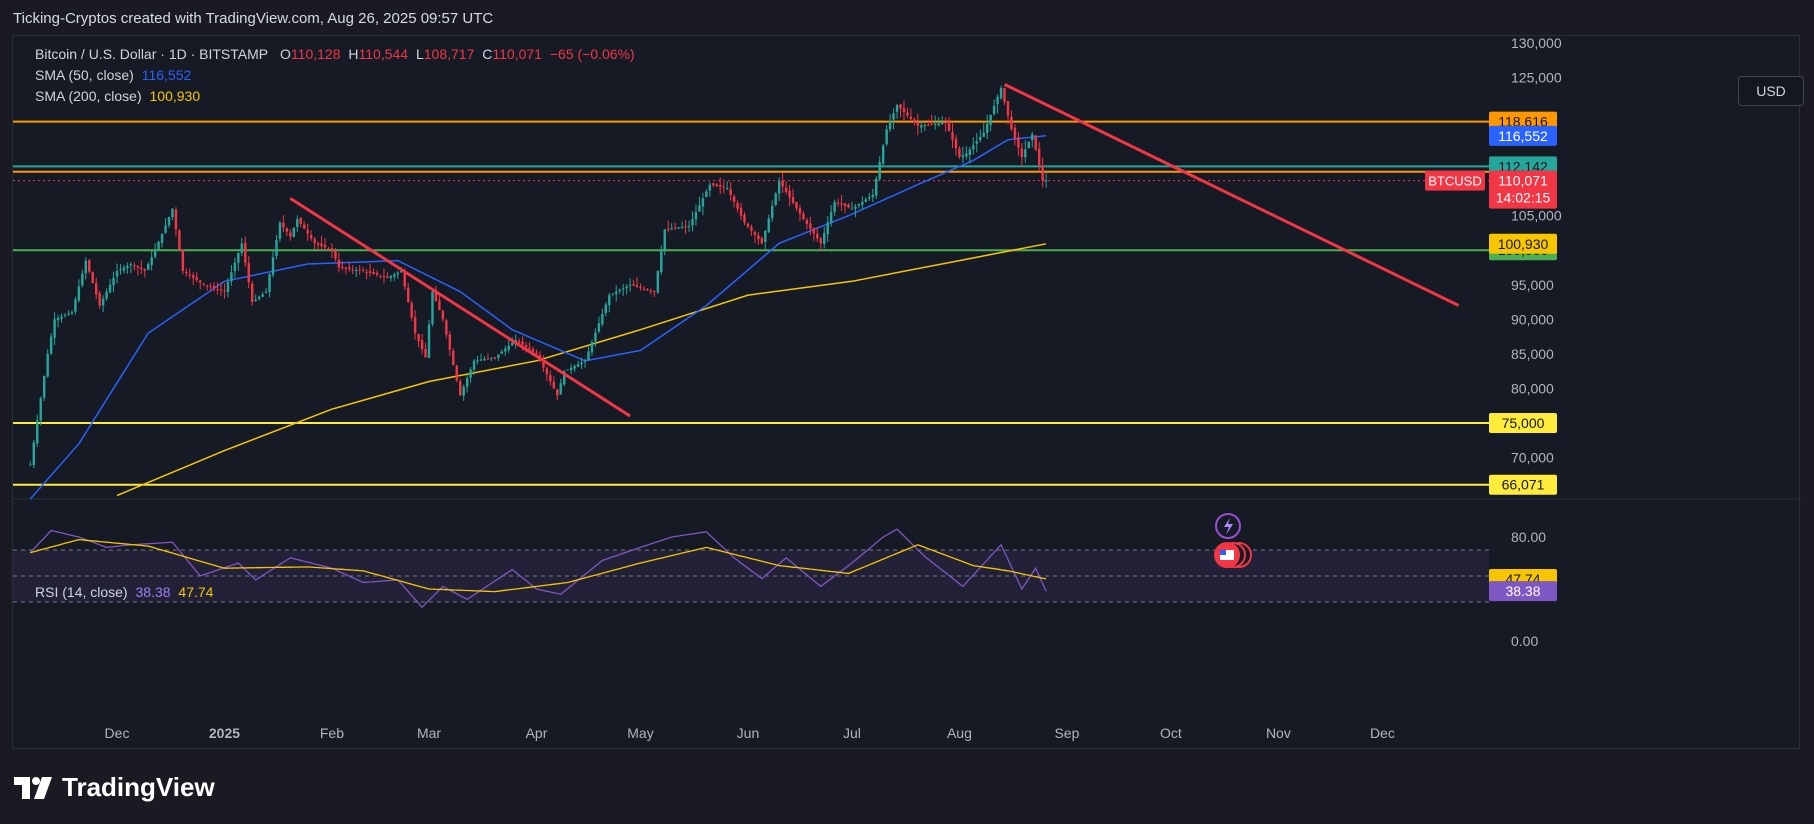  Describe the element at coordinates (1536, 43) in the screenshot. I see `price-tick-label: 130,000` at that location.